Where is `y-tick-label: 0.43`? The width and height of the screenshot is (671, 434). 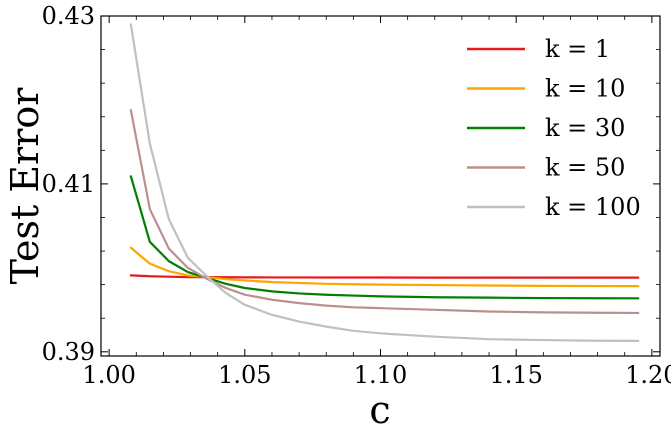
y-tick-label: 0.43 is located at coordinates (68, 16).